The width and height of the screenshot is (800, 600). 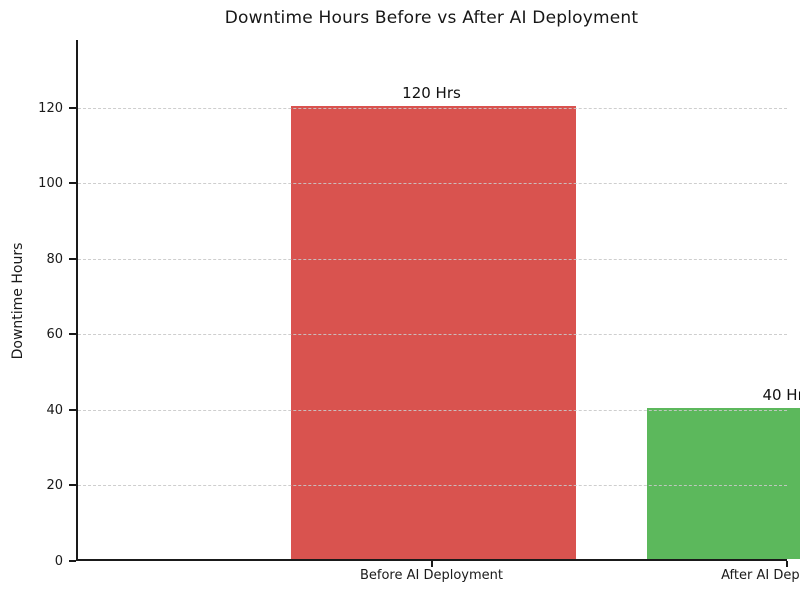 I want to click on y-tick-label: 100, so click(x=50, y=184).